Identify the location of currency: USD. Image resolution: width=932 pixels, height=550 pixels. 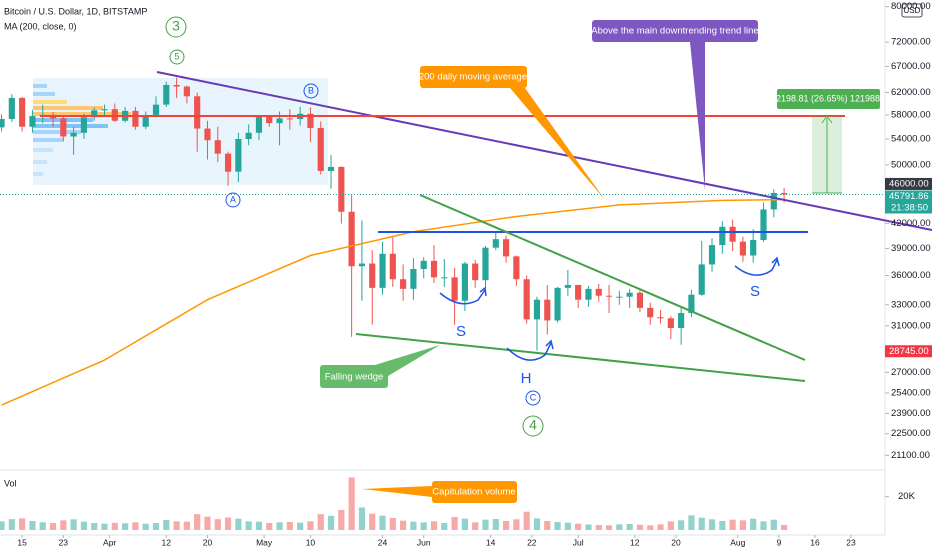
(912, 10).